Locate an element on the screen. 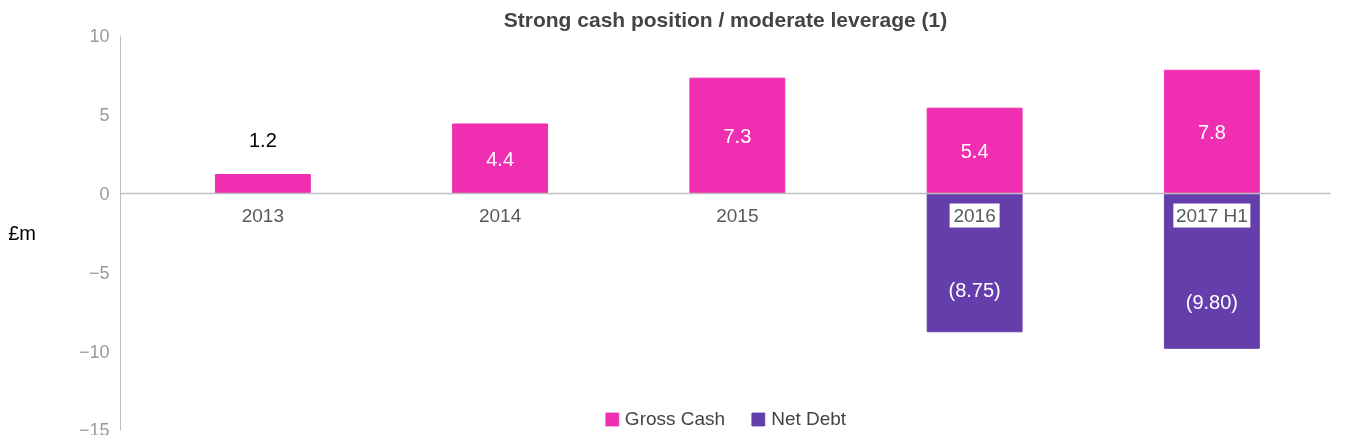 The height and width of the screenshot is (442, 1359). y-tick-label: −15 is located at coordinates (94, 429).